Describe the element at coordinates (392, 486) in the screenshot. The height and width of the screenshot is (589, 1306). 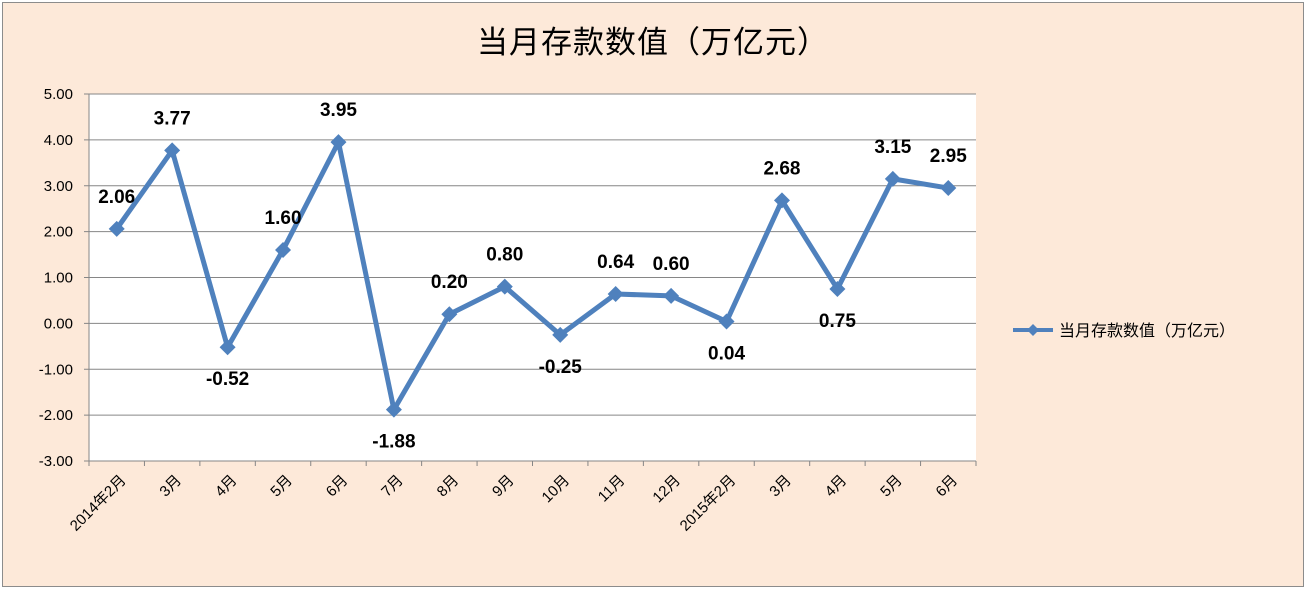
I see `x-tick-label: 7月` at that location.